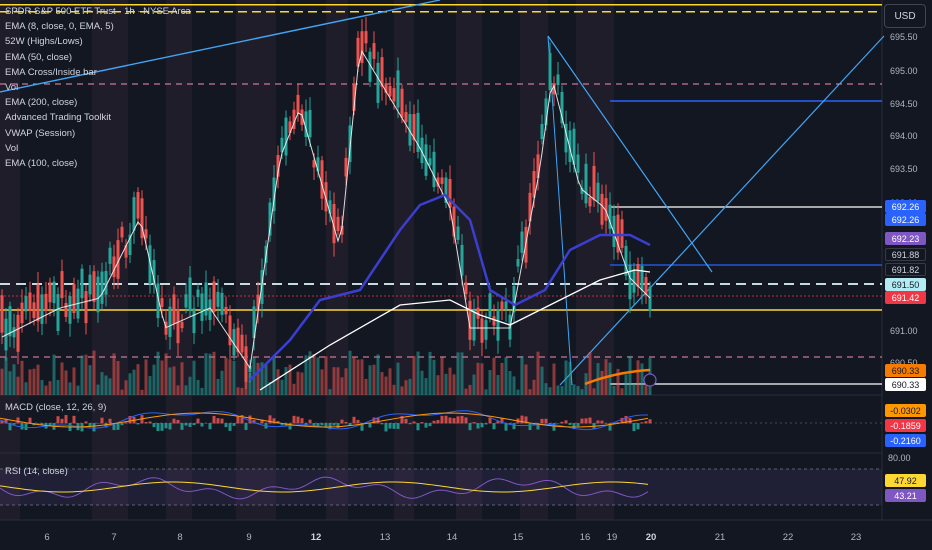 The width and height of the screenshot is (932, 550). I want to click on price-tag: 691.88, so click(905, 254).